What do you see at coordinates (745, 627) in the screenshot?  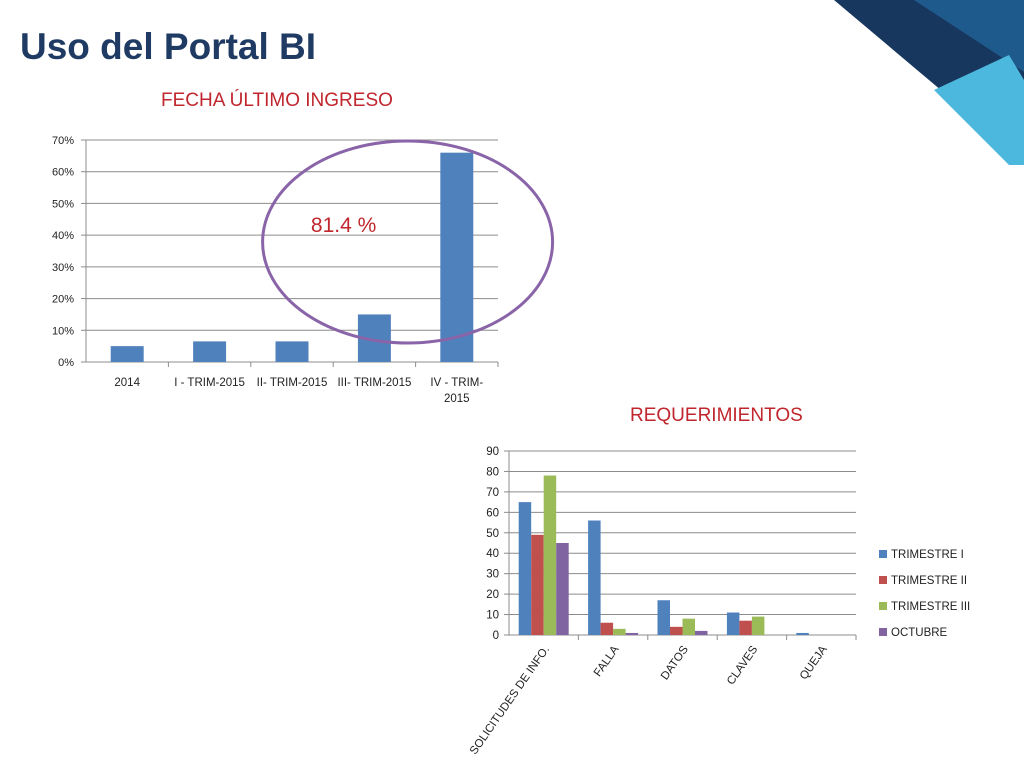 I see `bar-claves-trimestre-ii` at bounding box center [745, 627].